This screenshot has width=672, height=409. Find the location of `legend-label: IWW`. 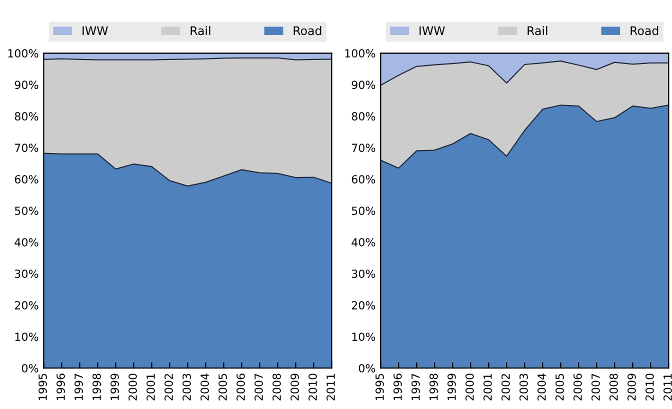

legend-label: IWW is located at coordinates (95, 30).